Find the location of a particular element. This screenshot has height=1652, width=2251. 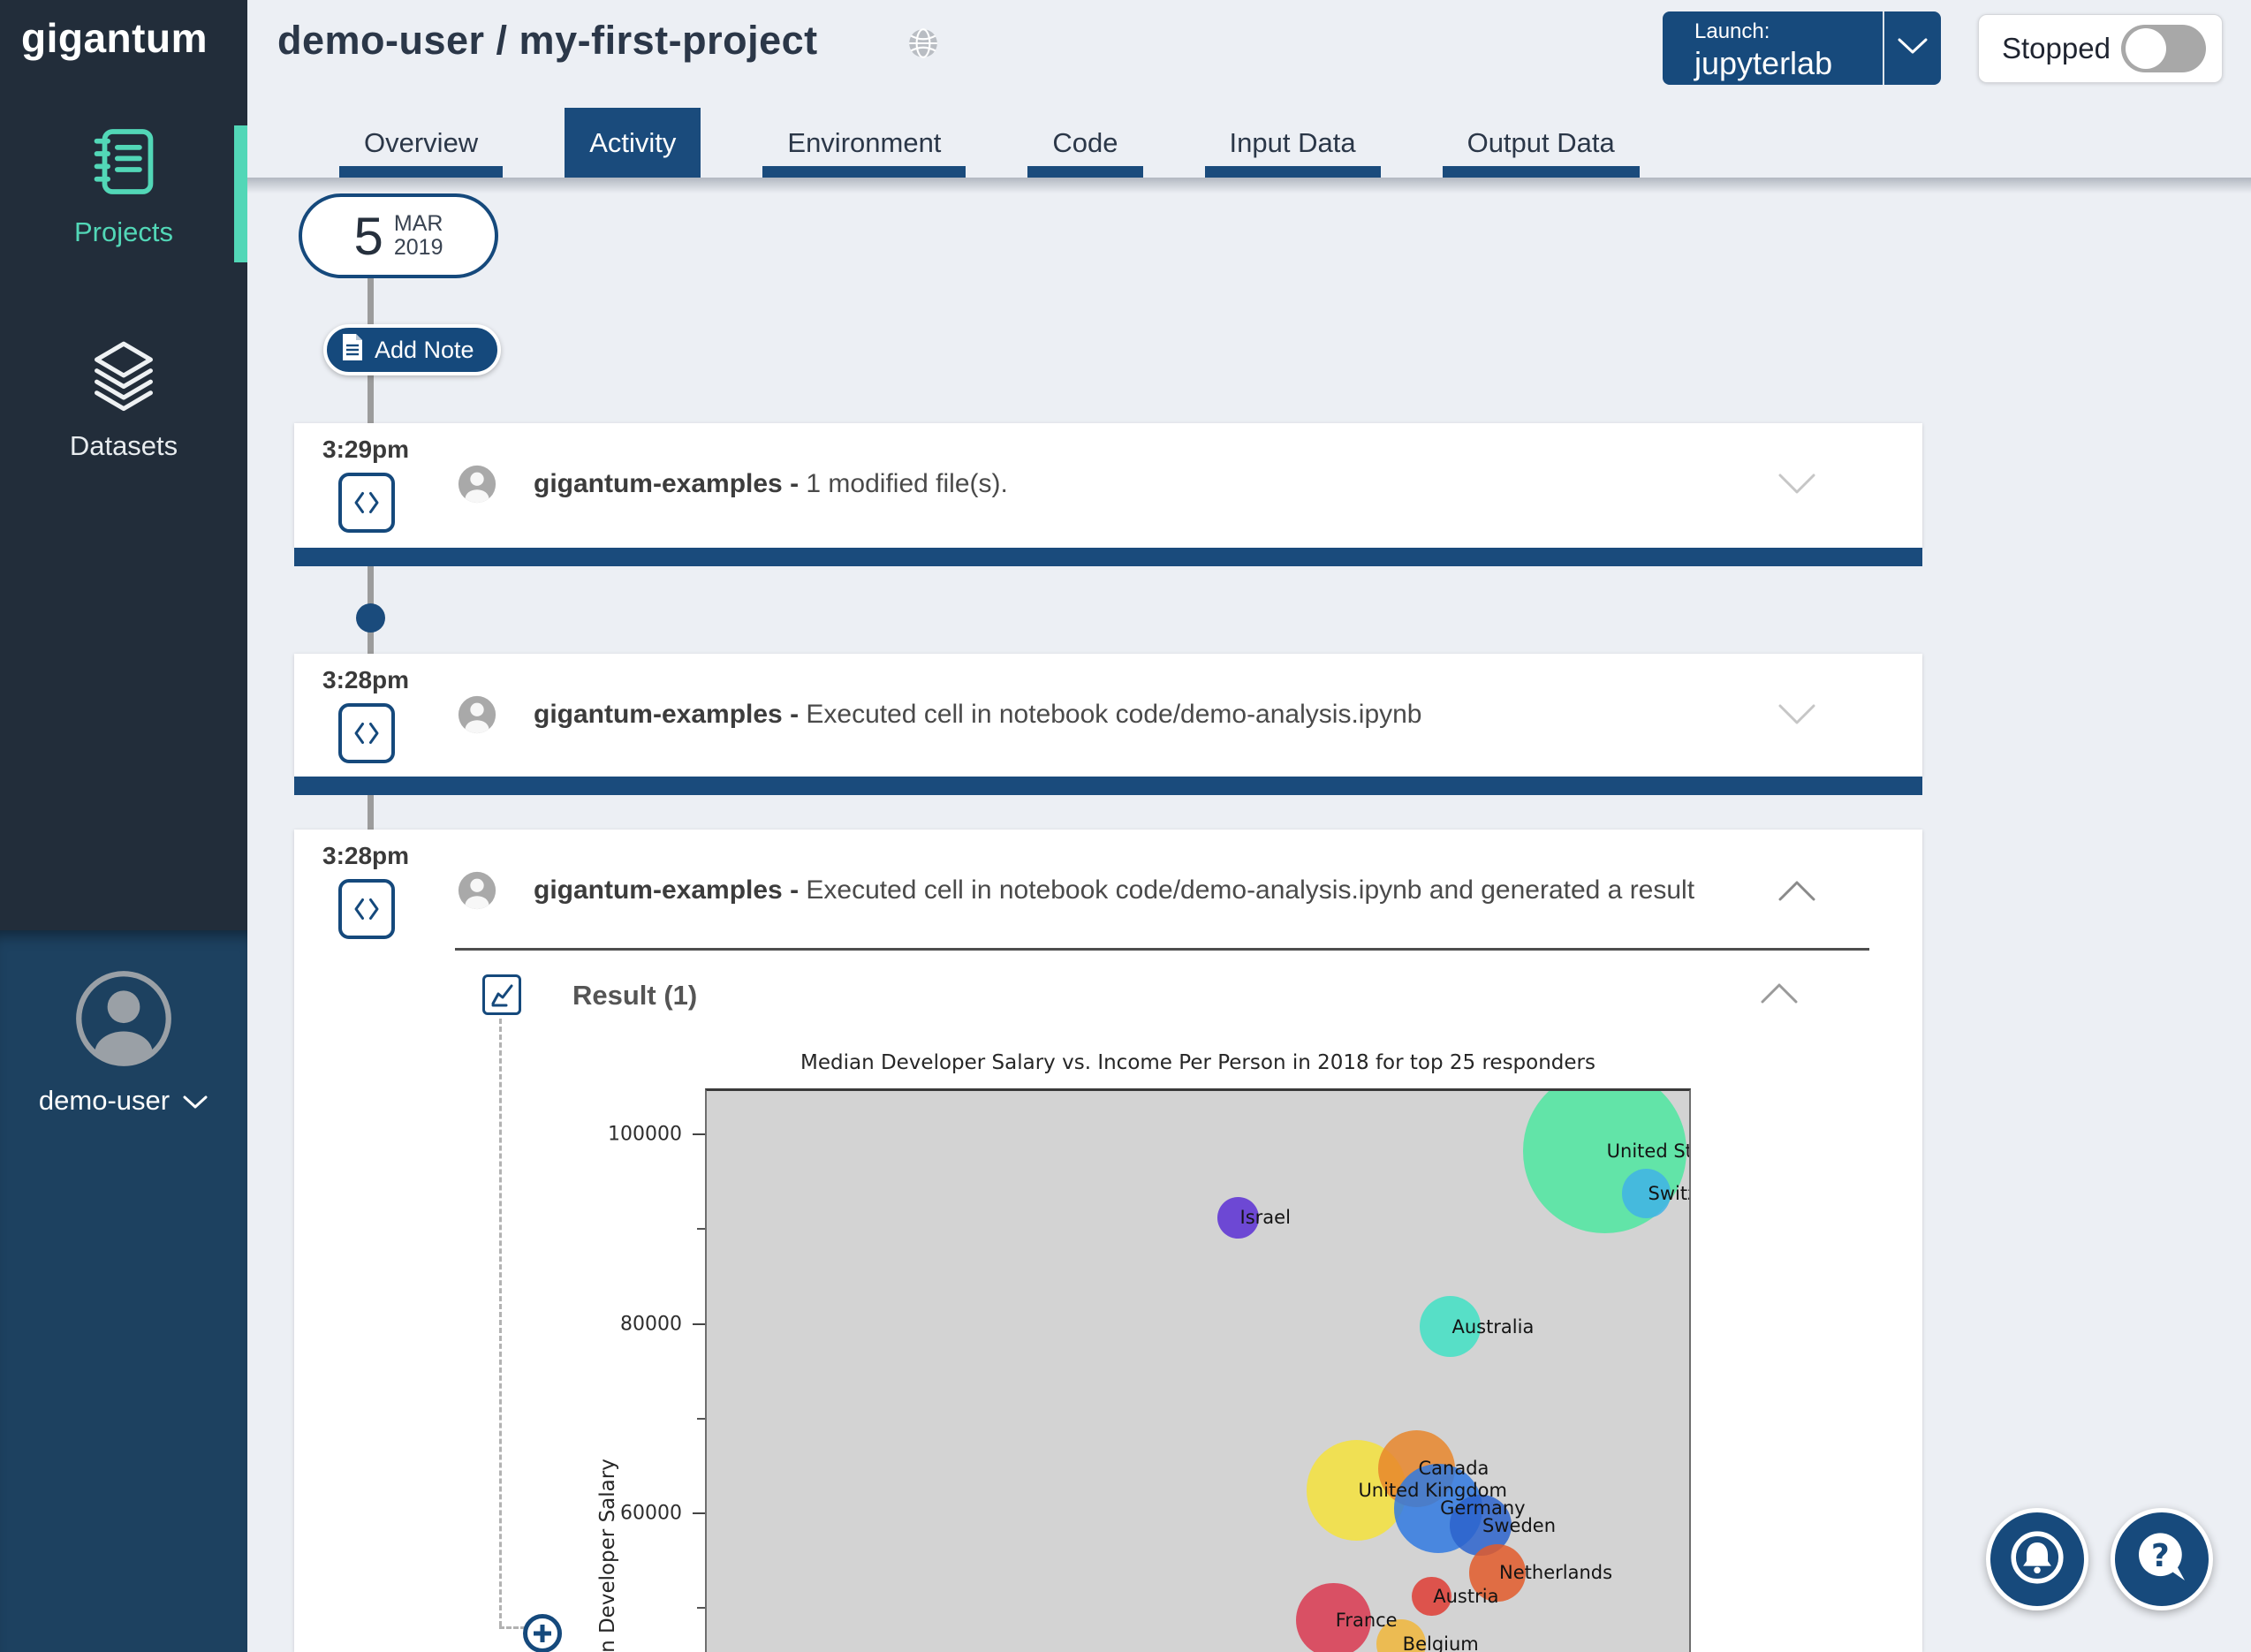

user-menu: demo-user is located at coordinates (124, 1042).